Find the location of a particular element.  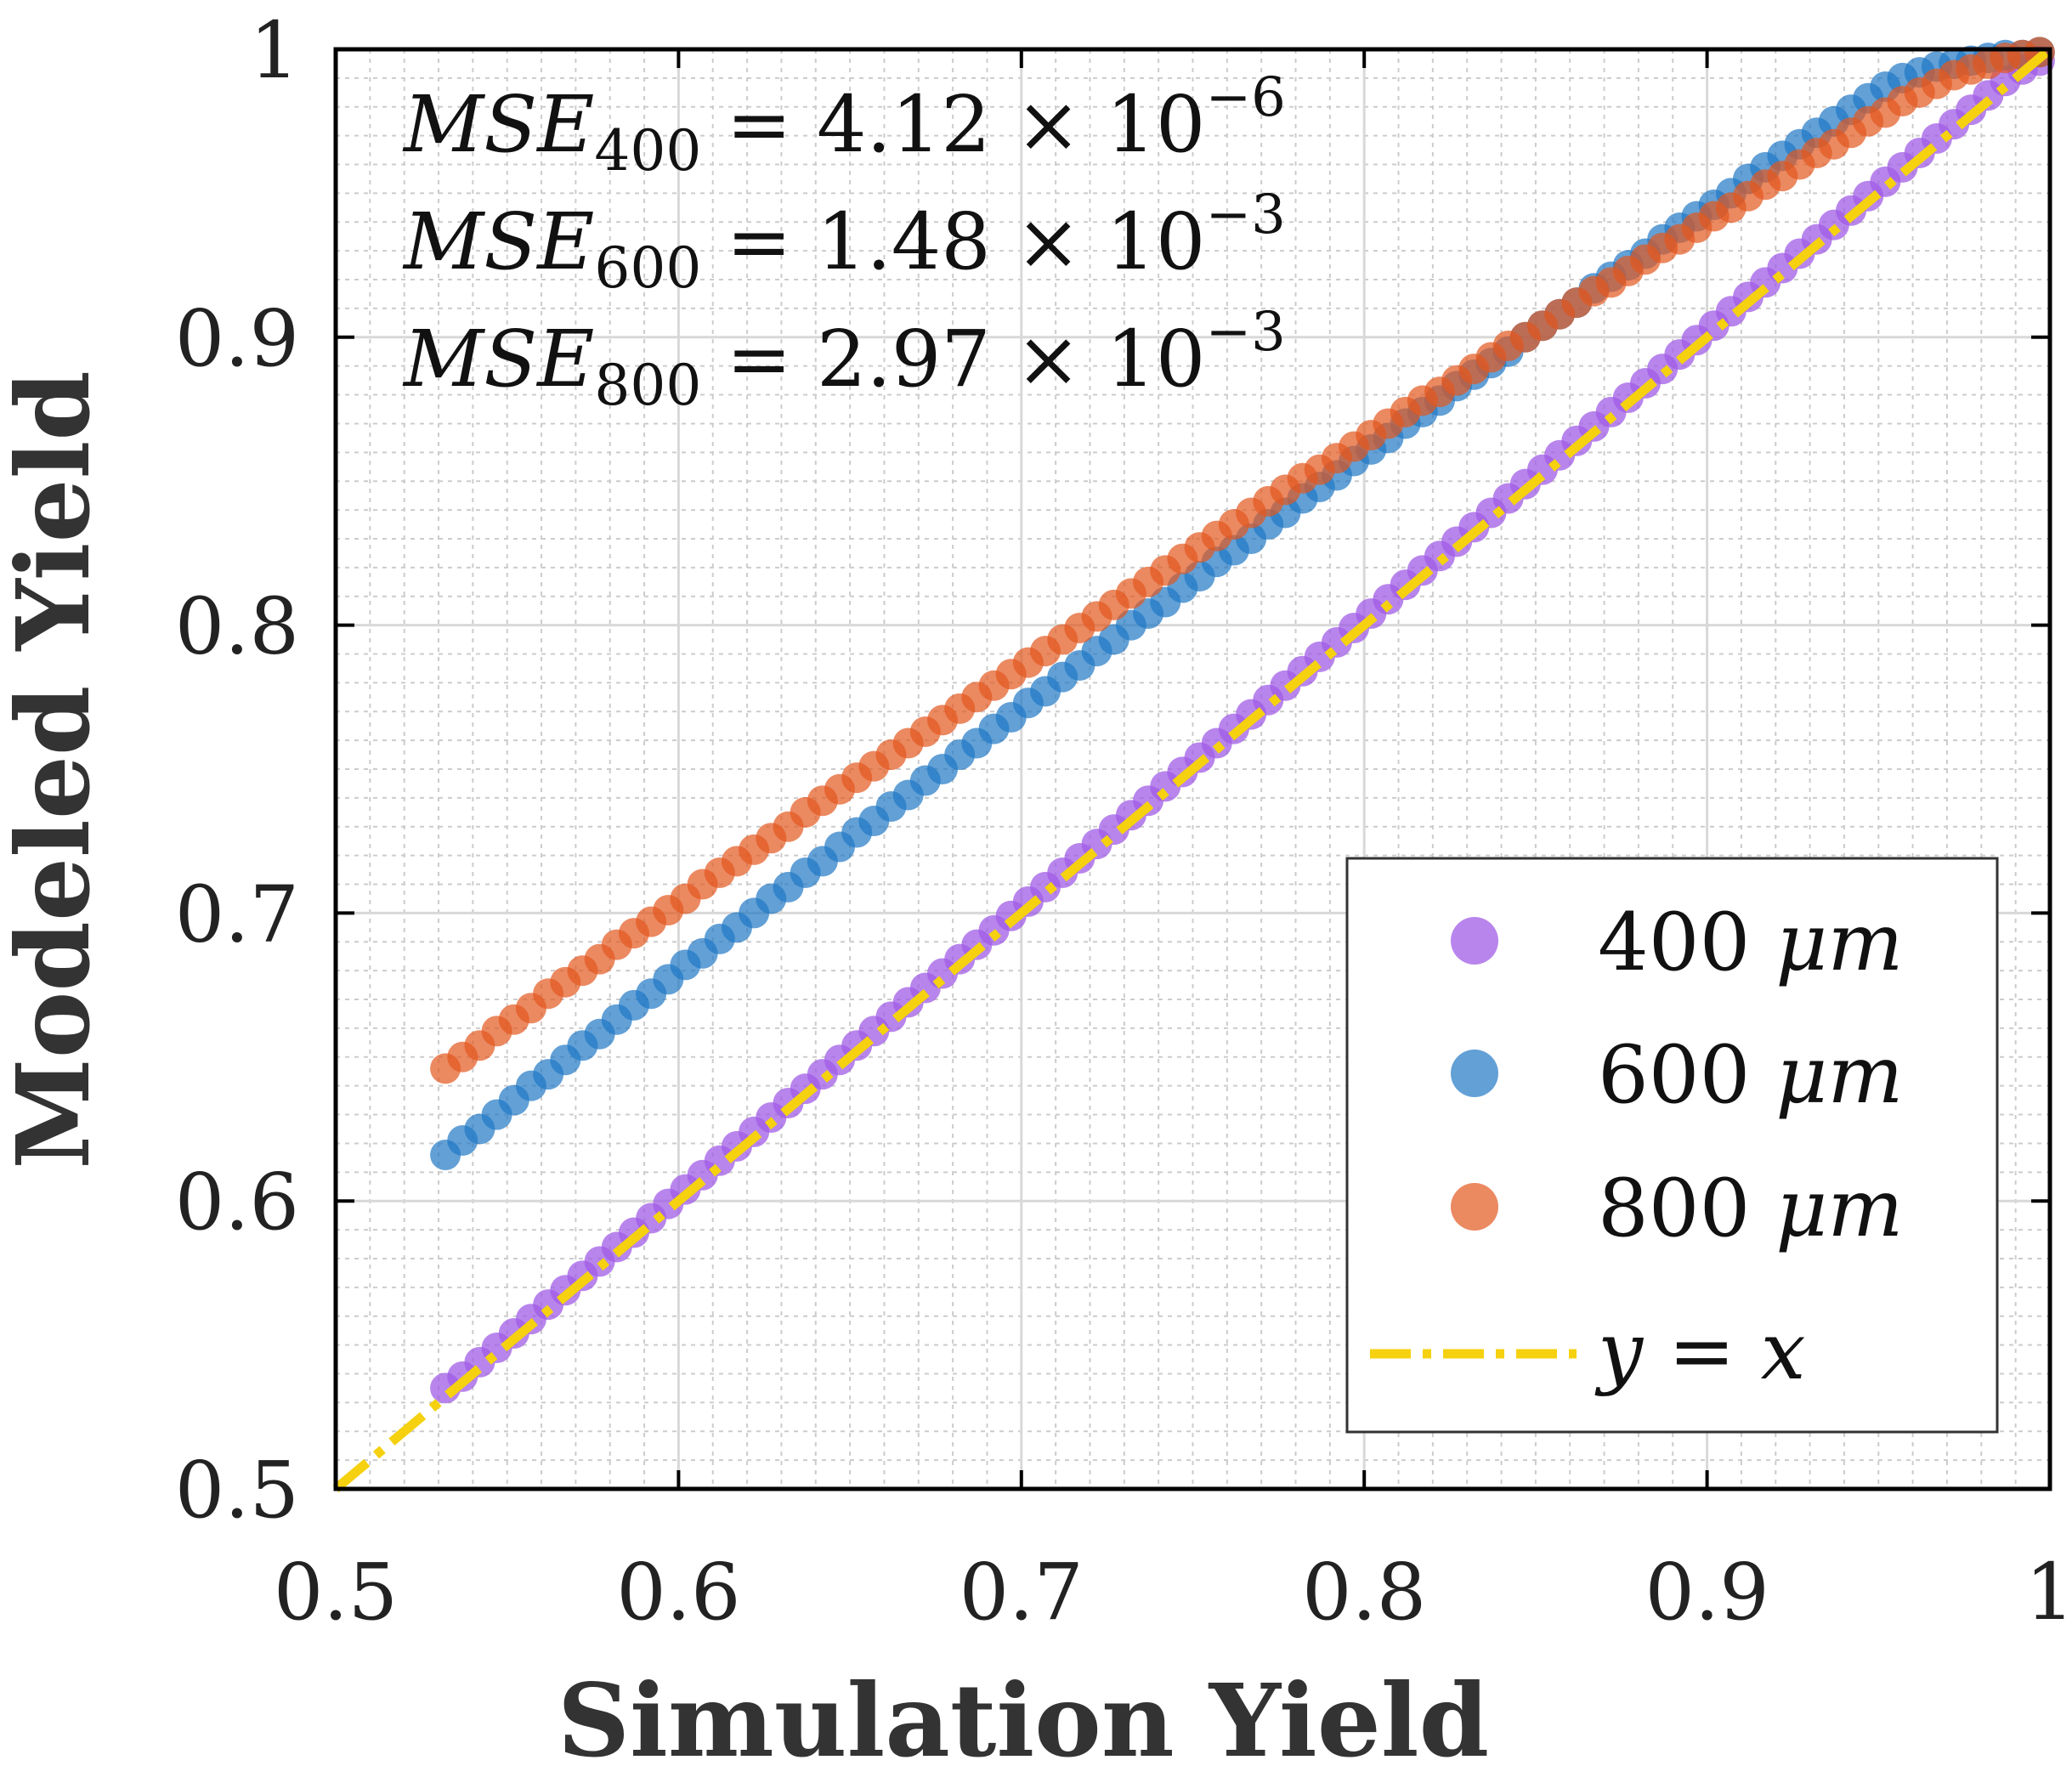

y-tick-label: 0.5 is located at coordinates (237, 1490).